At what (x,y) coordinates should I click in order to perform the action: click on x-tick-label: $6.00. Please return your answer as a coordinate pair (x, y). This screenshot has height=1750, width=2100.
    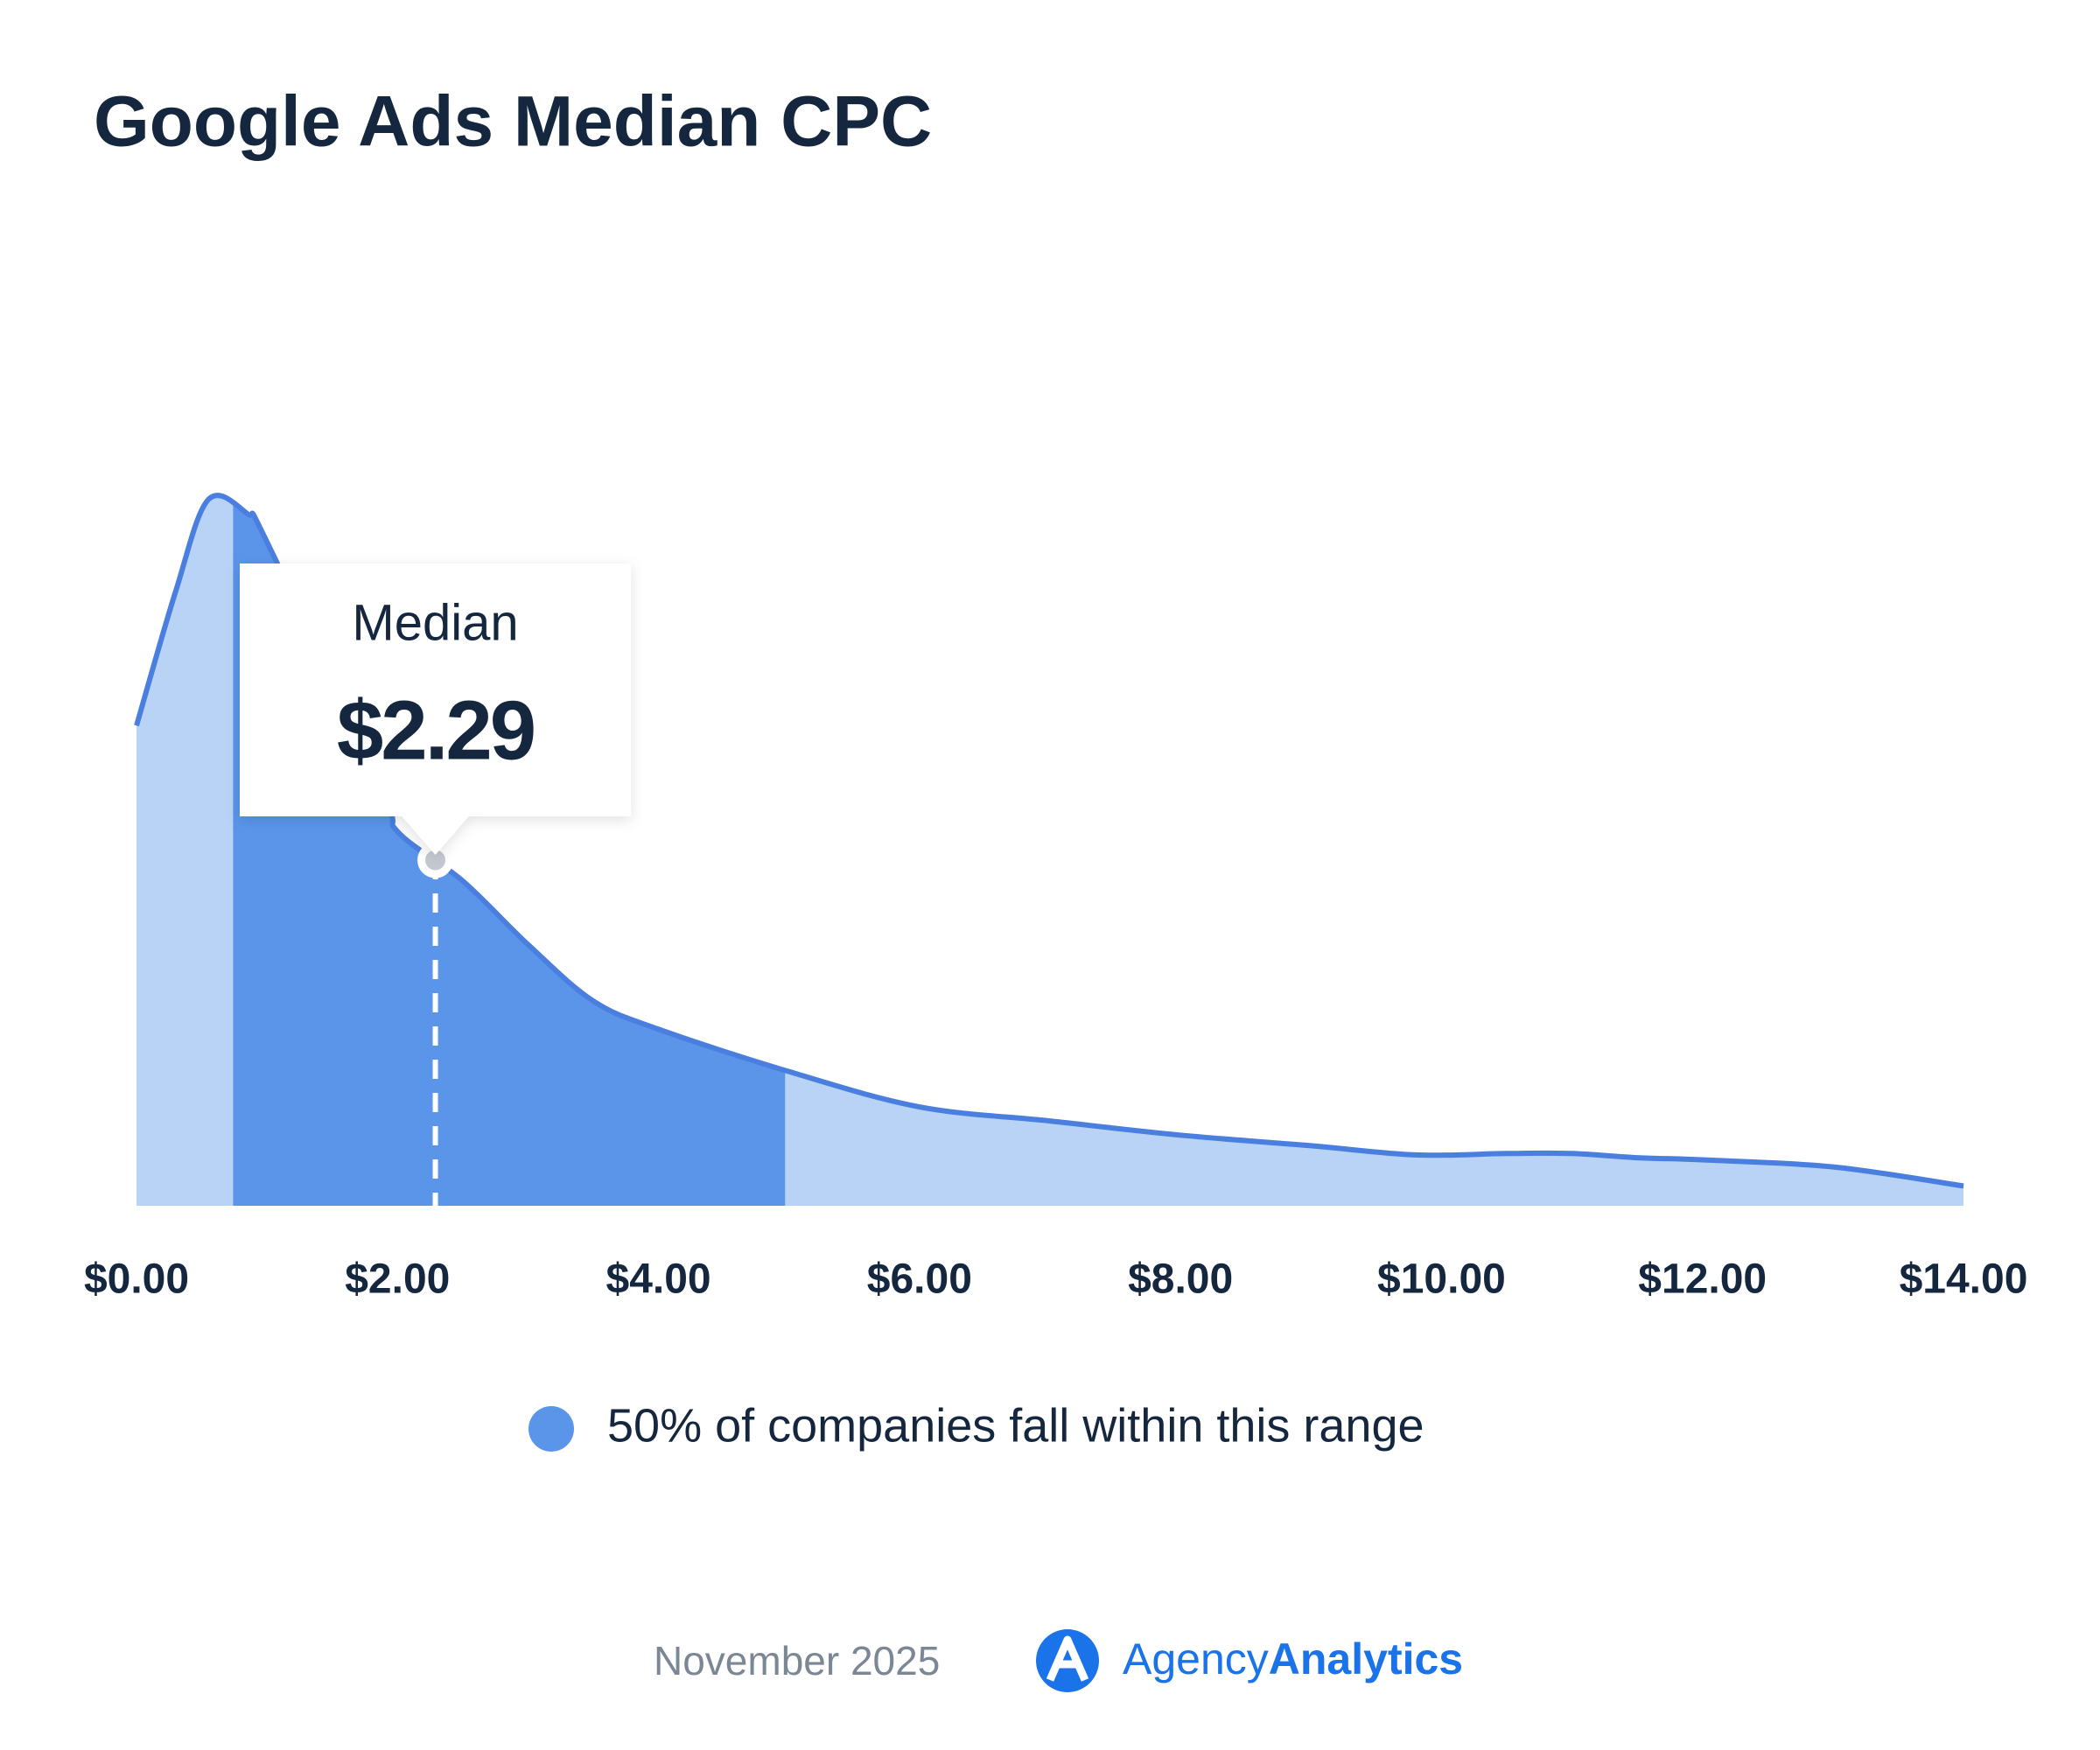
    Looking at the image, I should click on (919, 1279).